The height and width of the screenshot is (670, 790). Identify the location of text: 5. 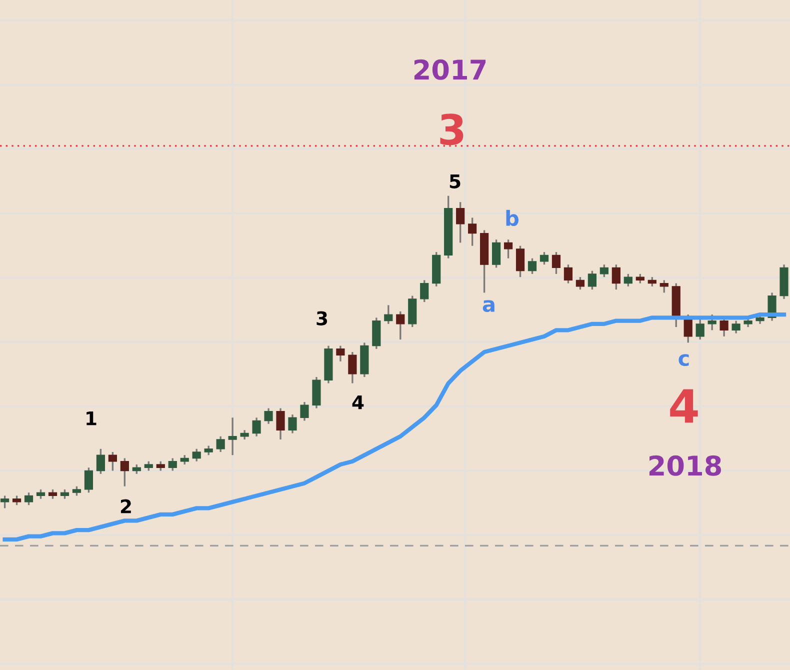
(455, 181).